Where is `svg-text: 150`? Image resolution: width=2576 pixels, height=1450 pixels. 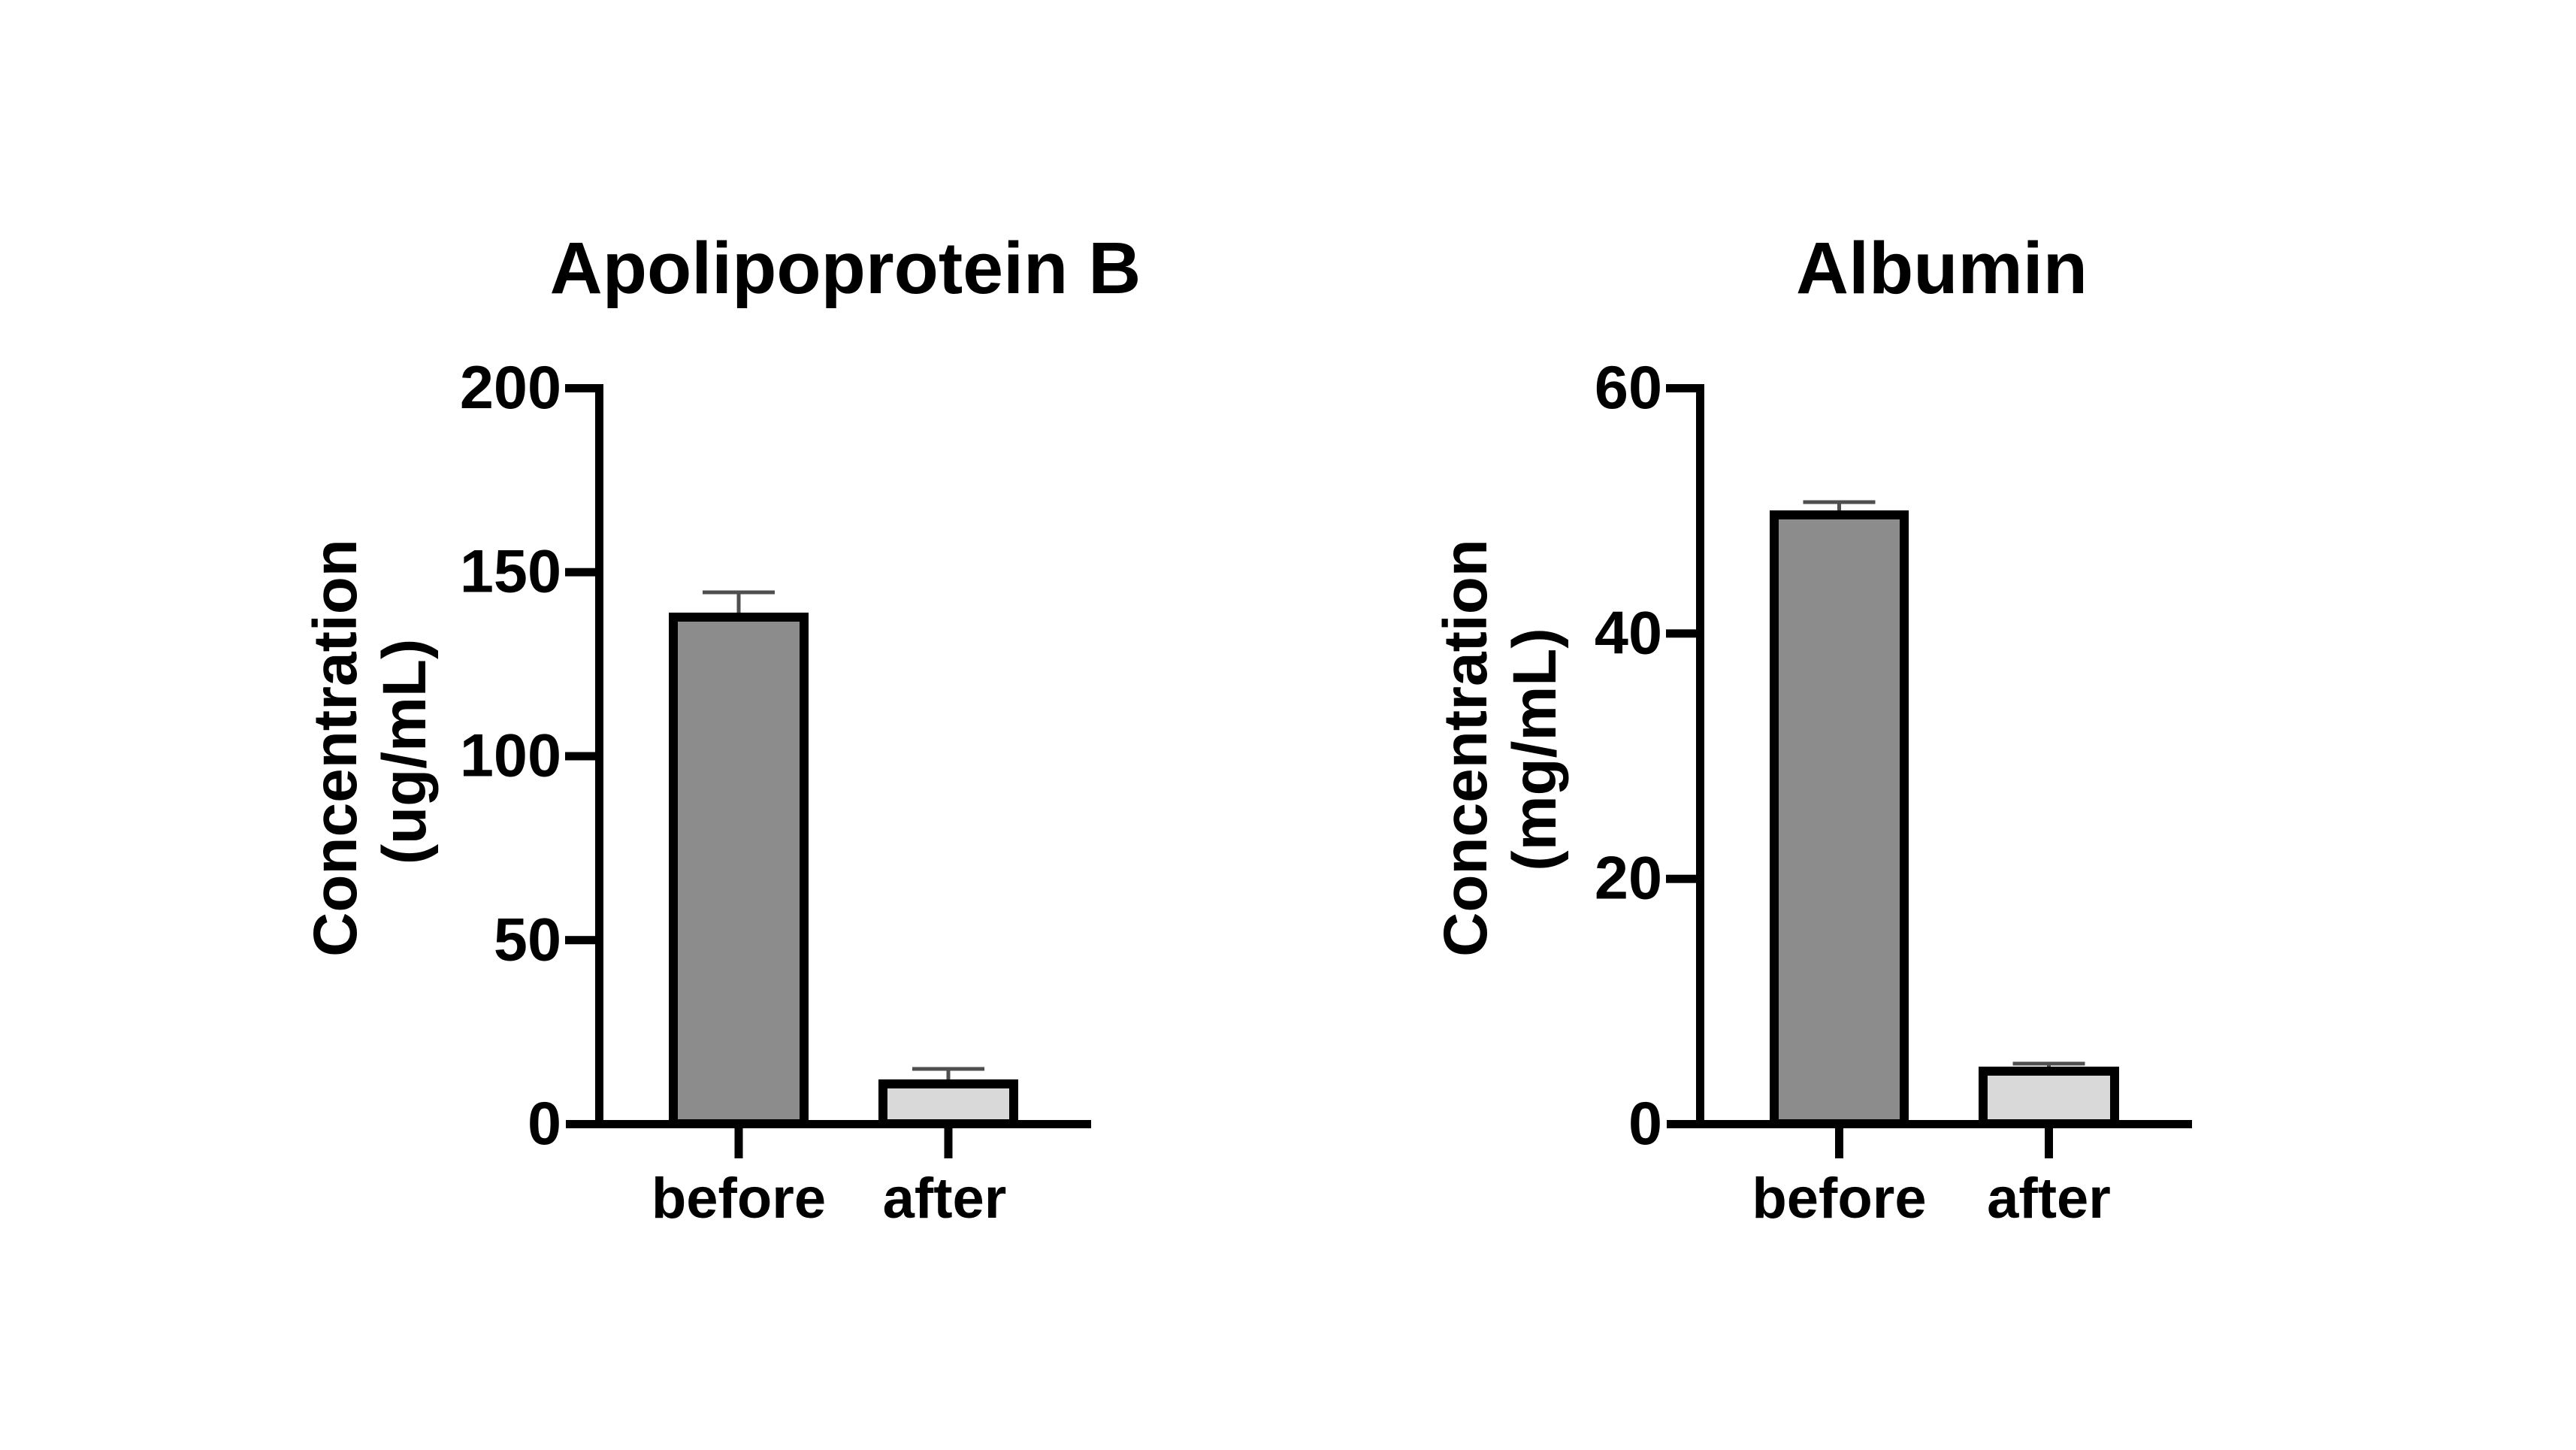 svg-text: 150 is located at coordinates (511, 572).